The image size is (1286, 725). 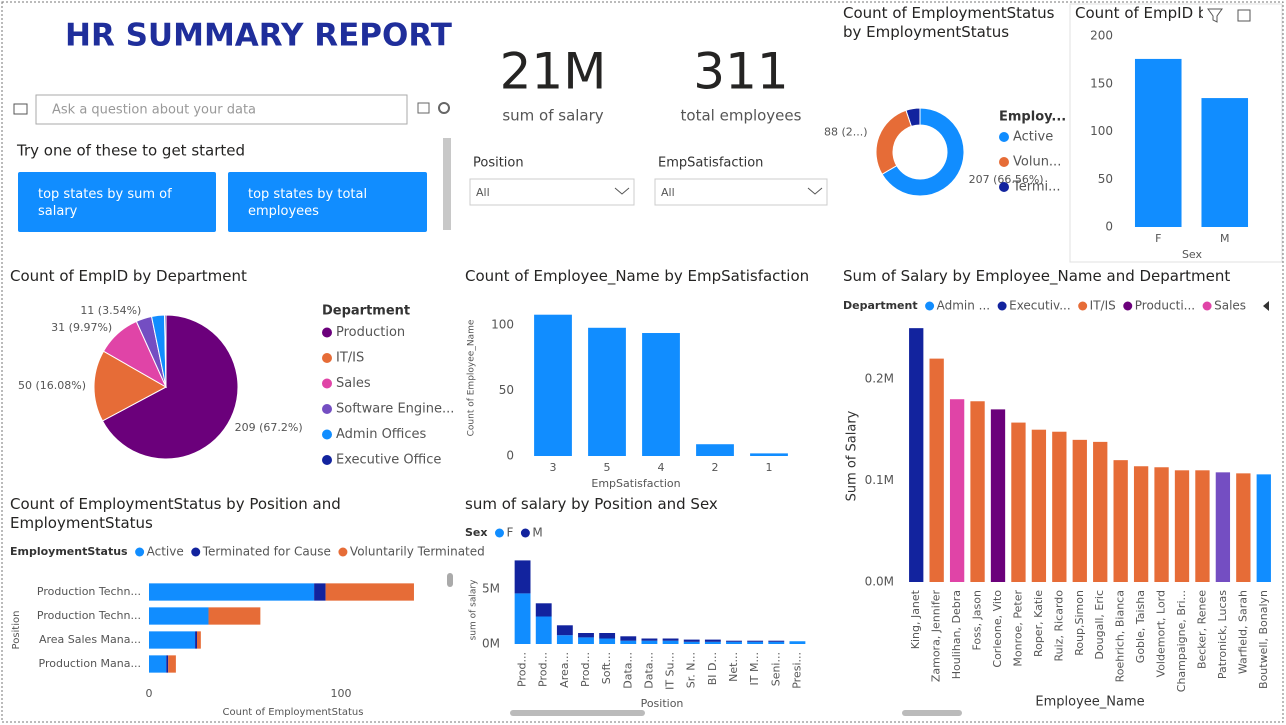 What do you see at coordinates (710, 163) in the screenshot?
I see `slicer-label: EmpSatisfaction` at bounding box center [710, 163].